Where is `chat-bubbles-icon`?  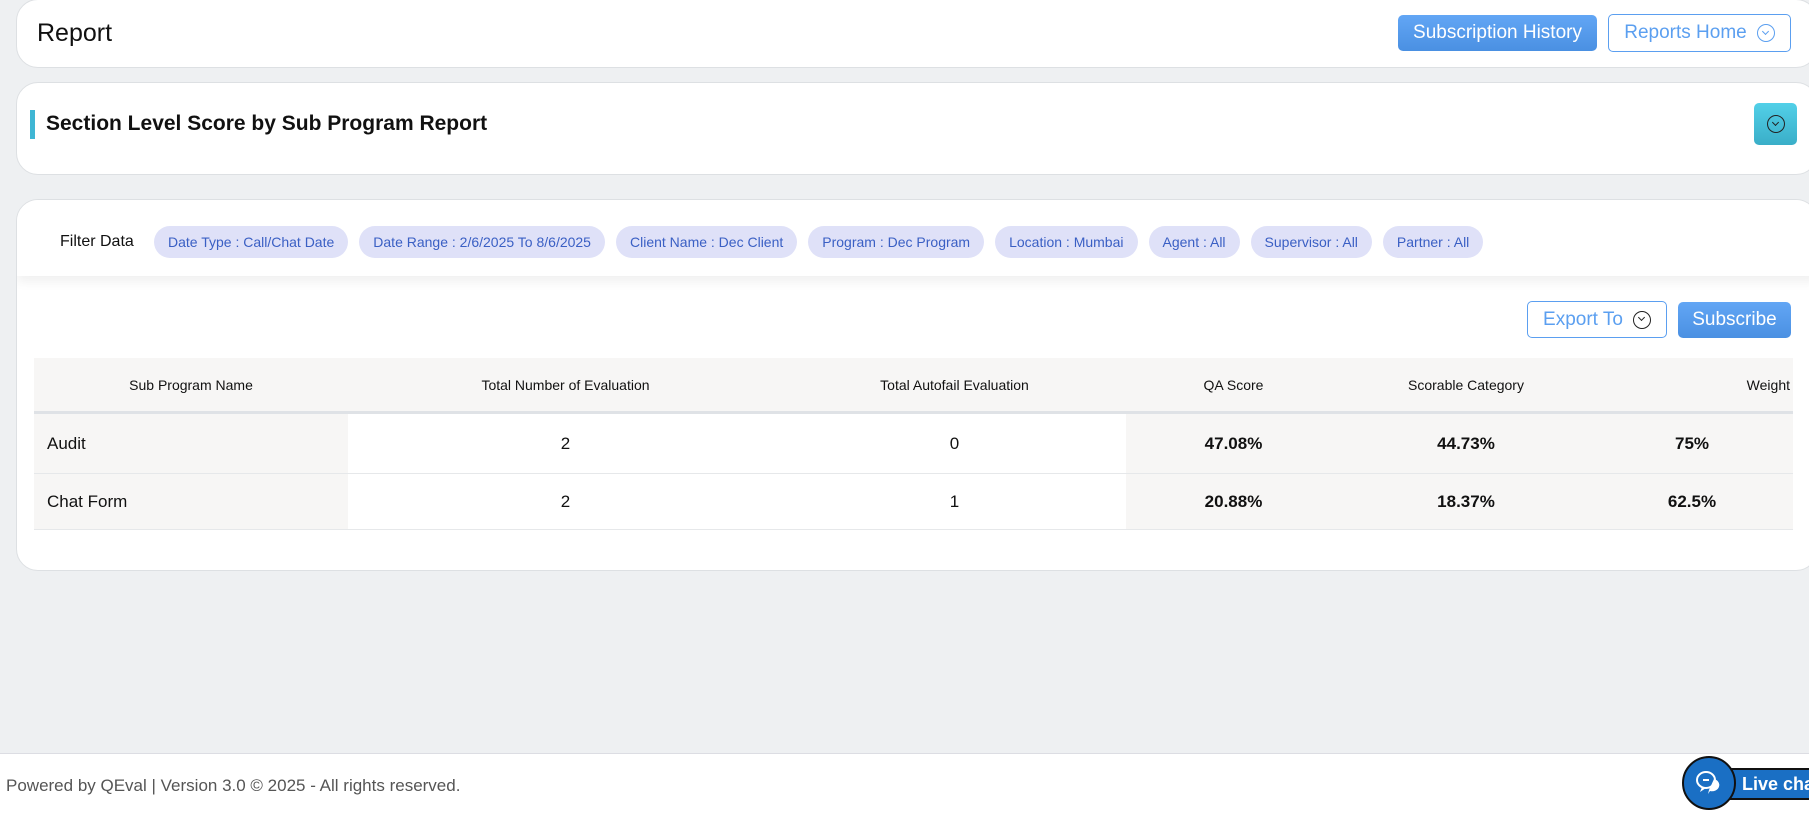 chat-bubbles-icon is located at coordinates (1709, 783).